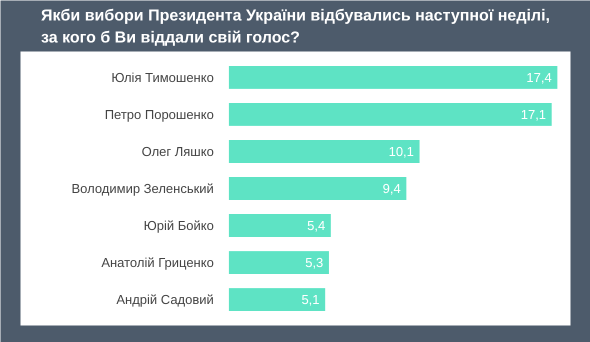 This screenshot has width=590, height=342. Describe the element at coordinates (157, 262) in the screenshot. I see `y-tick-label: Анатолій Гриценко` at that location.